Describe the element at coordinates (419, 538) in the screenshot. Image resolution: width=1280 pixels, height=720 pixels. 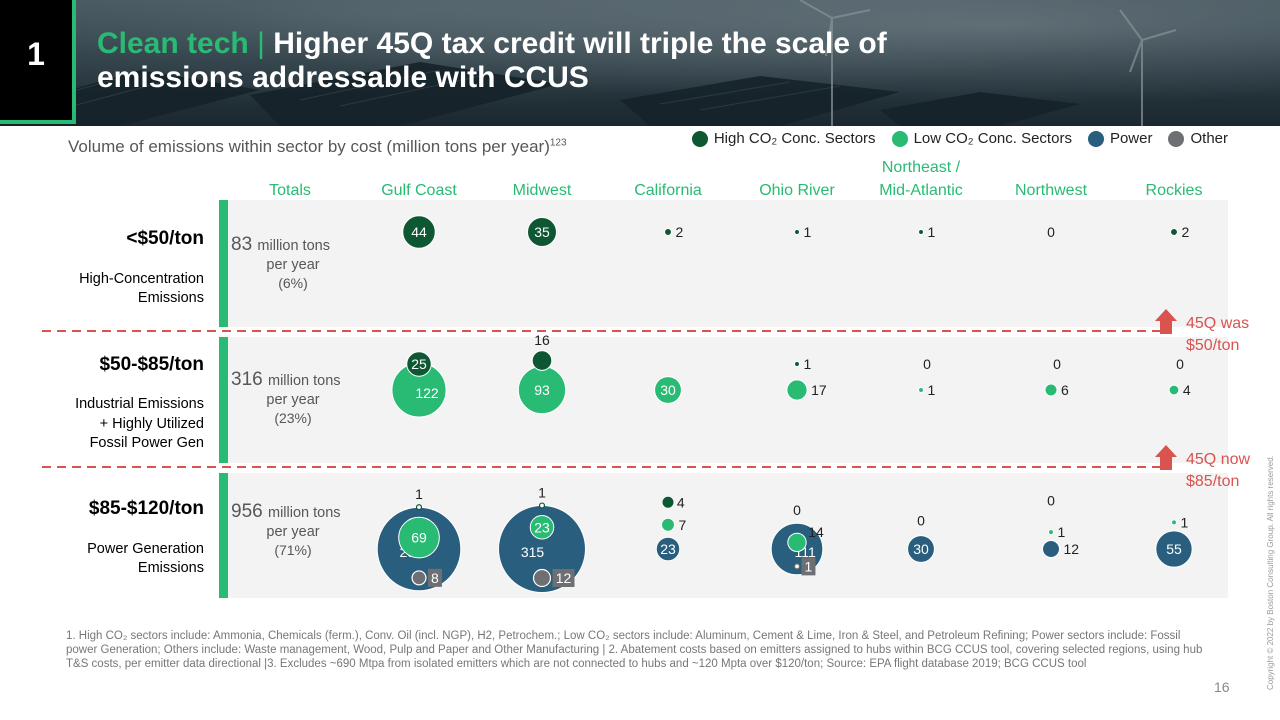
I see `bubble-low-label: 69` at that location.